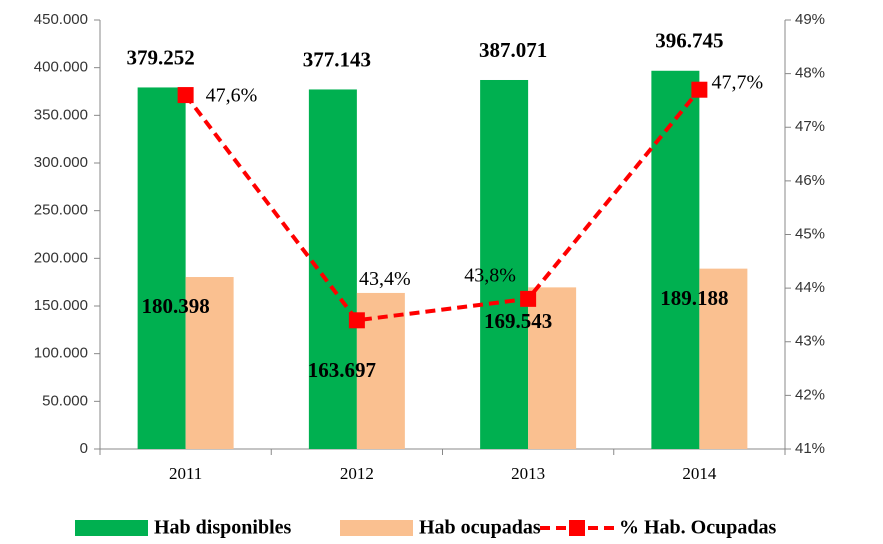  Describe the element at coordinates (810, 233) in the screenshot. I see `y2-tick-label: 45%` at that location.